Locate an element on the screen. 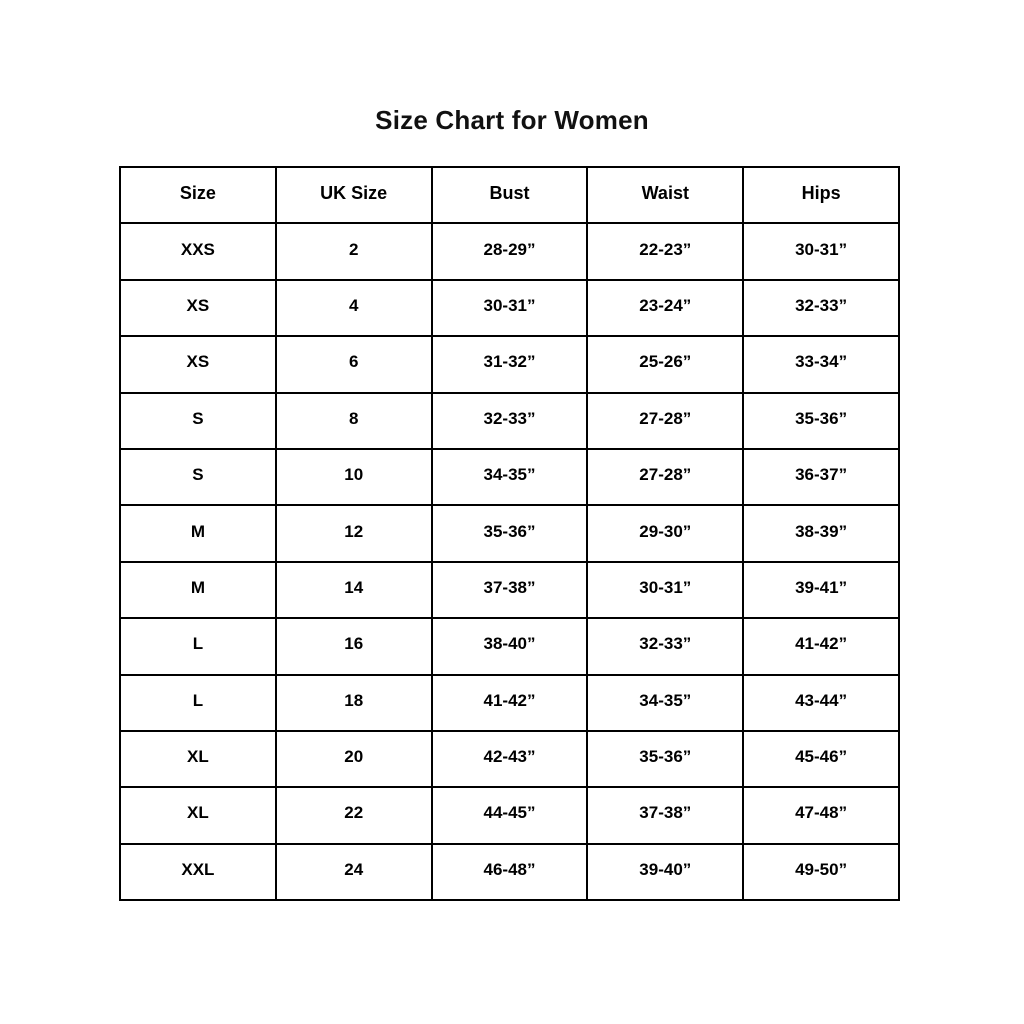 The height and width of the screenshot is (1024, 1024). table-row: L 16 38-40” 32-33” 41-42” is located at coordinates (509, 646).